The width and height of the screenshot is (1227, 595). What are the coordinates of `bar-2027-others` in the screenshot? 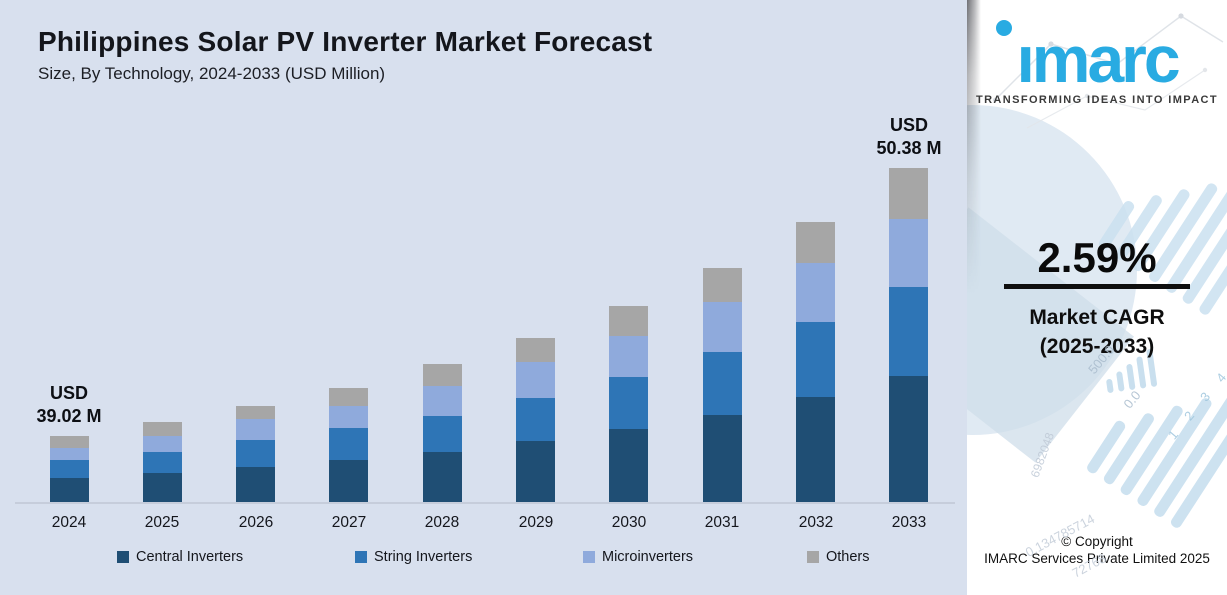 It's located at (348, 397).